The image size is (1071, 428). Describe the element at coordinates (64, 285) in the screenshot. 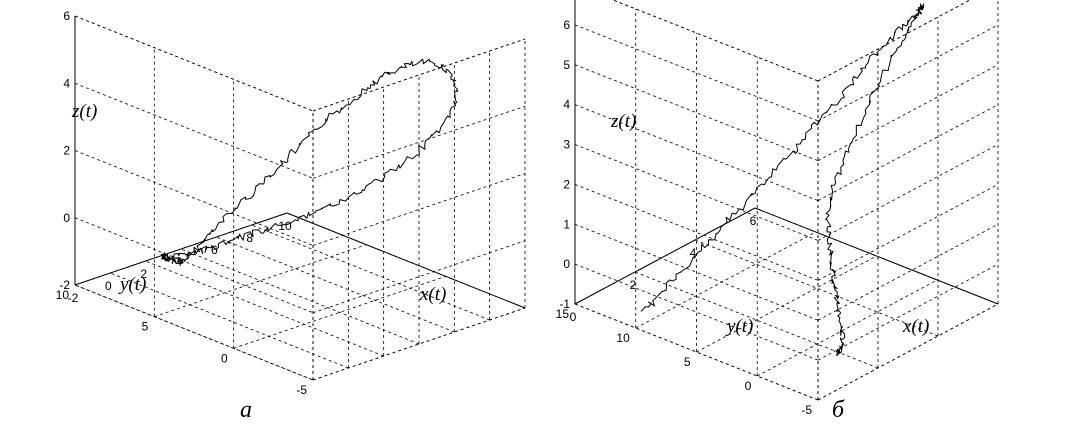

I see `z-tick-label: -2` at that location.